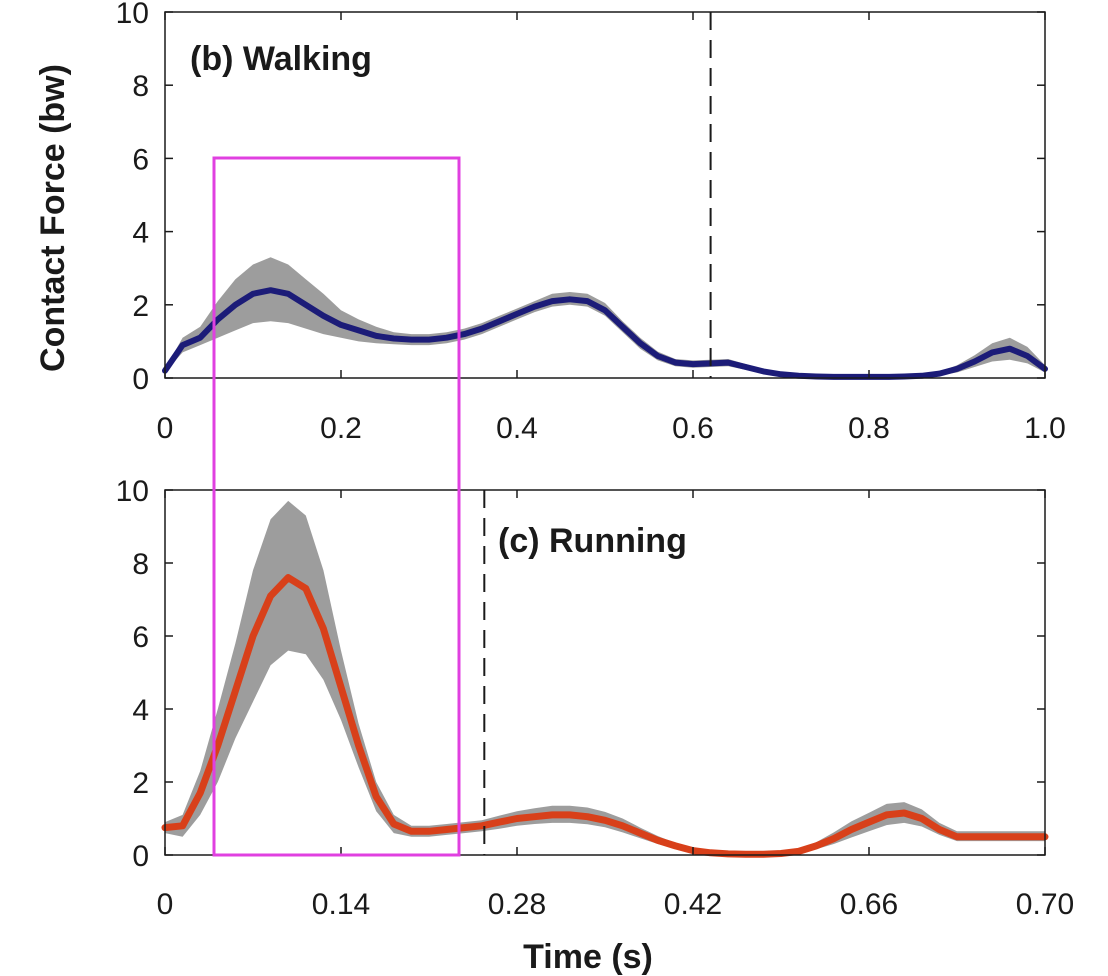  I want to click on walking-panel-title: (b) Walking, so click(281, 59).